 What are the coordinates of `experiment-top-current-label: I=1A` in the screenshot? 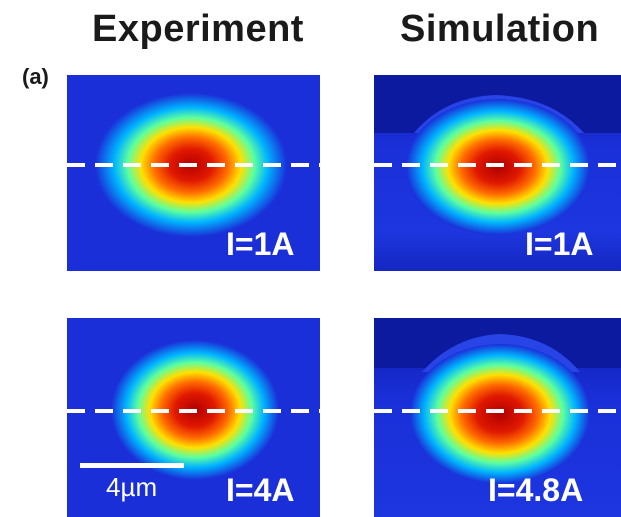 It's located at (260, 244).